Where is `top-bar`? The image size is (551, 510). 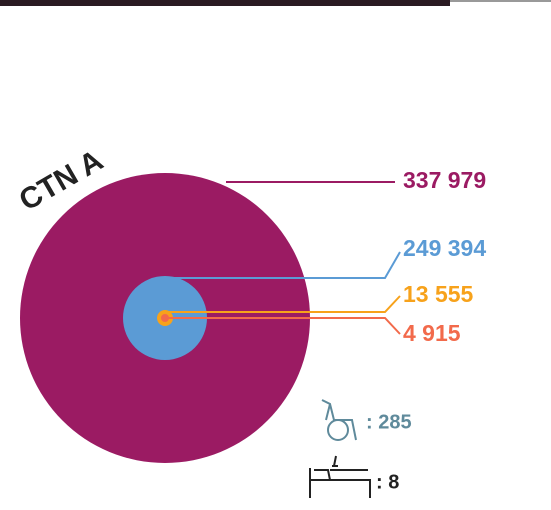
top-bar is located at coordinates (225, 3).